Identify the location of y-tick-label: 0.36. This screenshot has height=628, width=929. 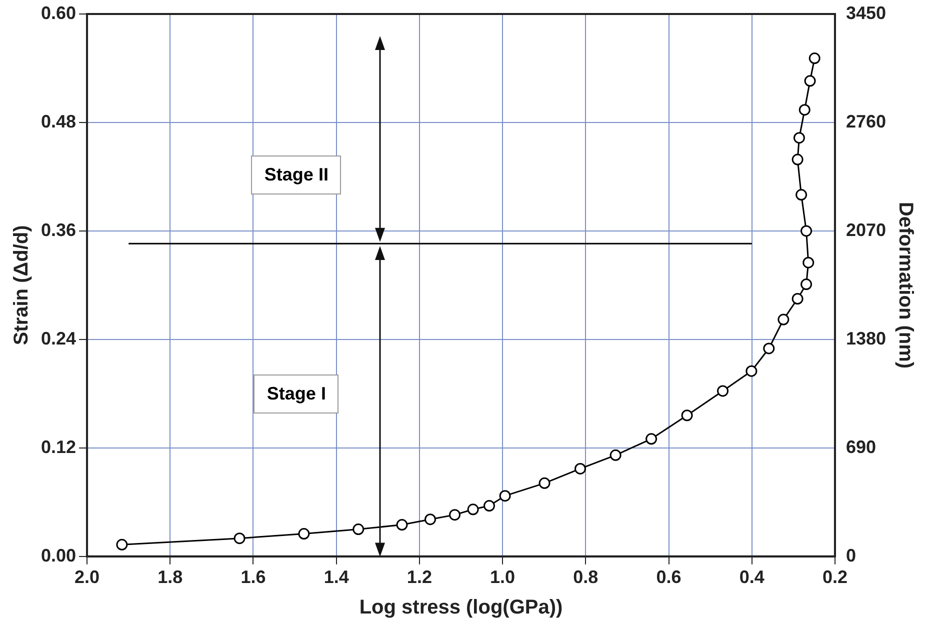
(58, 230).